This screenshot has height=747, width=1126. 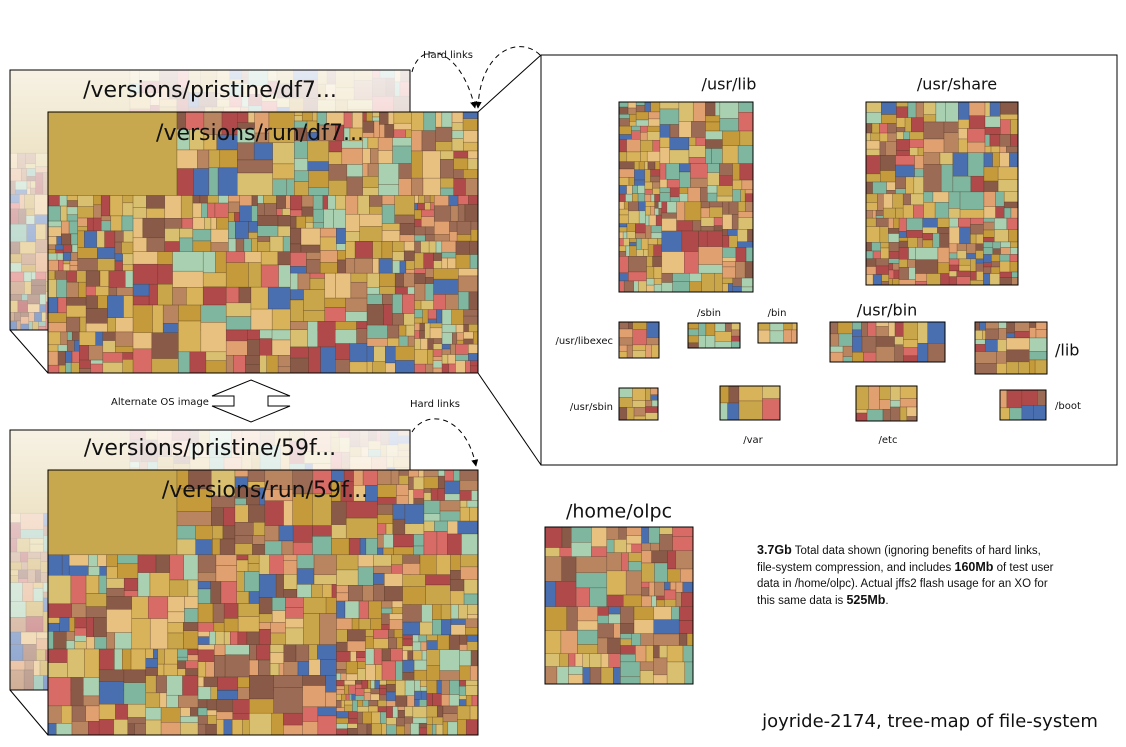 I want to click on double-arrow, so click(x=251, y=401).